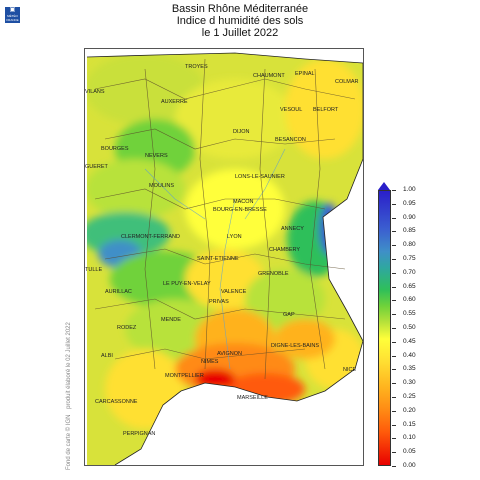 This screenshot has width=480, height=480. What do you see at coordinates (240, 33) in the screenshot?
I see `title-line-3: le 1 Juillet 2022` at bounding box center [240, 33].